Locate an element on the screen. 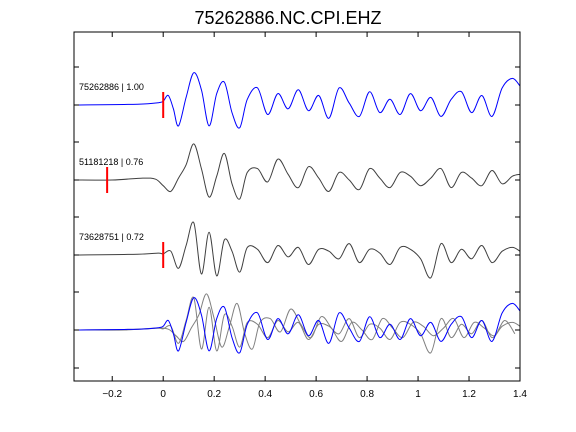 This screenshot has height=432, width=576. overlay-trace-reference is located at coordinates (297, 325).